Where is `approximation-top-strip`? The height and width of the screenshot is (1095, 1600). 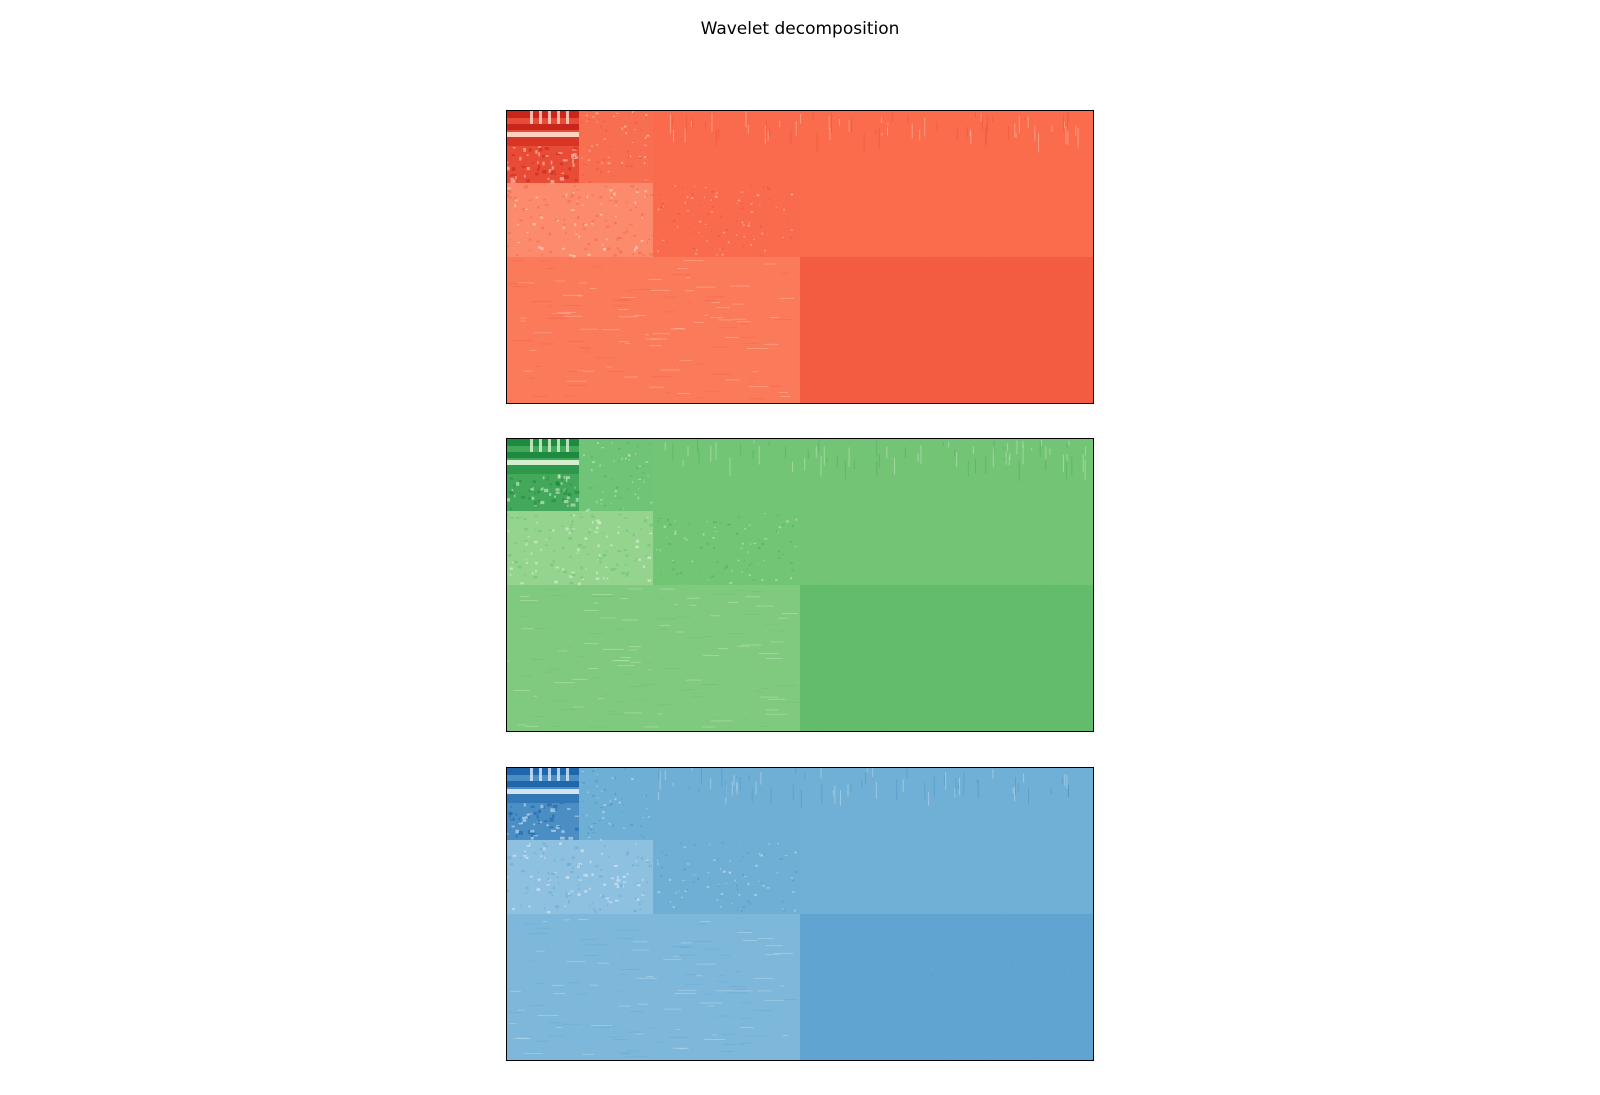 approximation-top-strip is located at coordinates (542, 771).